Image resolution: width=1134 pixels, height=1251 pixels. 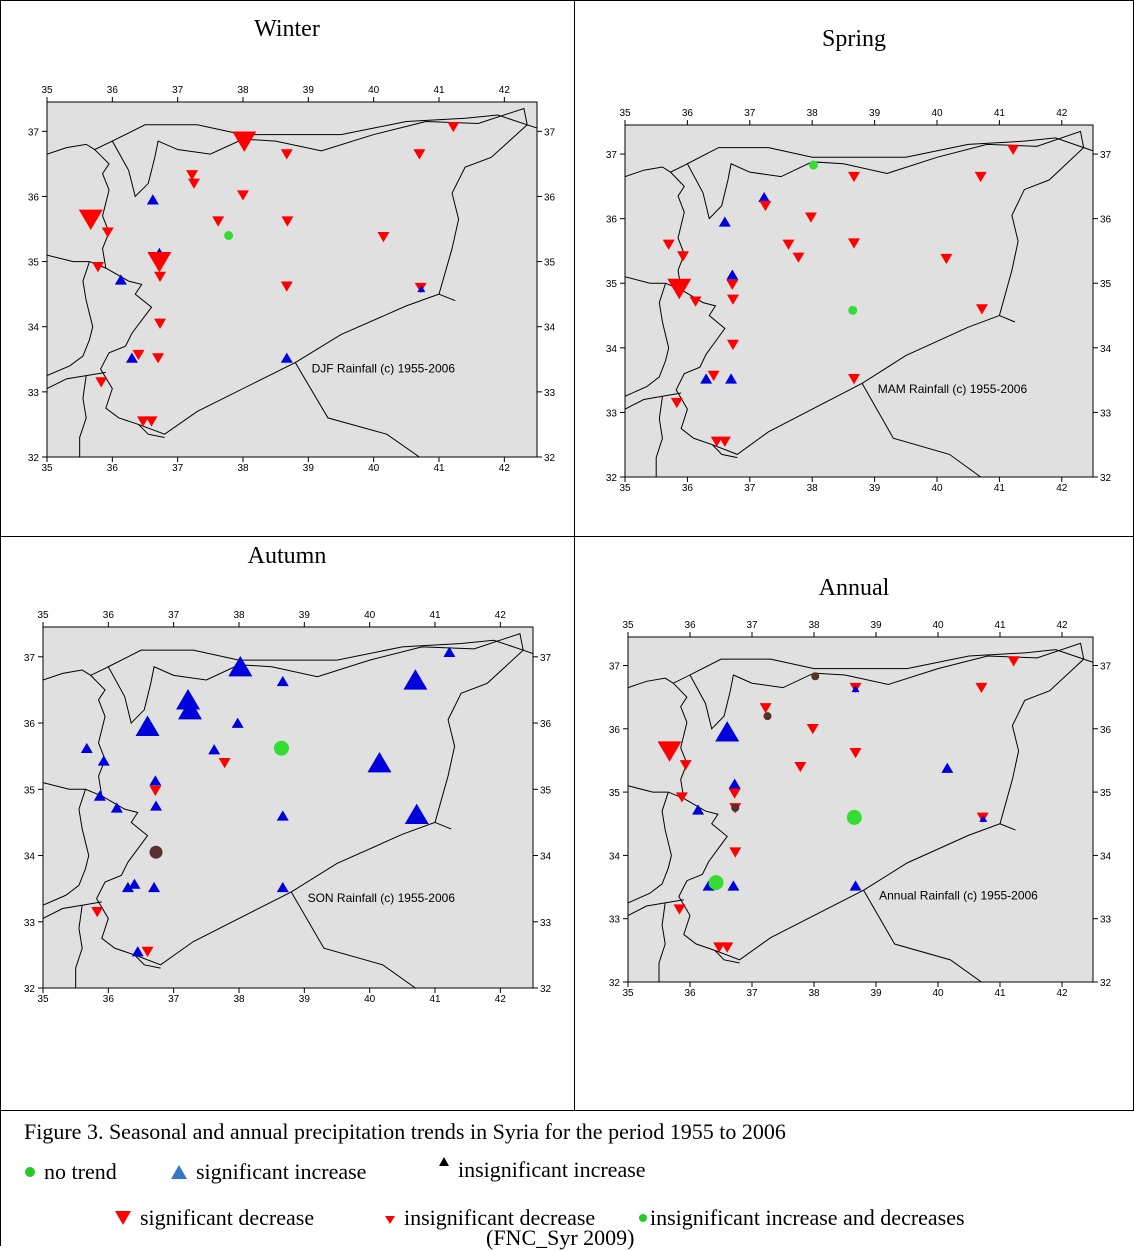 I want to click on frame-mid-vertical, so click(x=574, y=555).